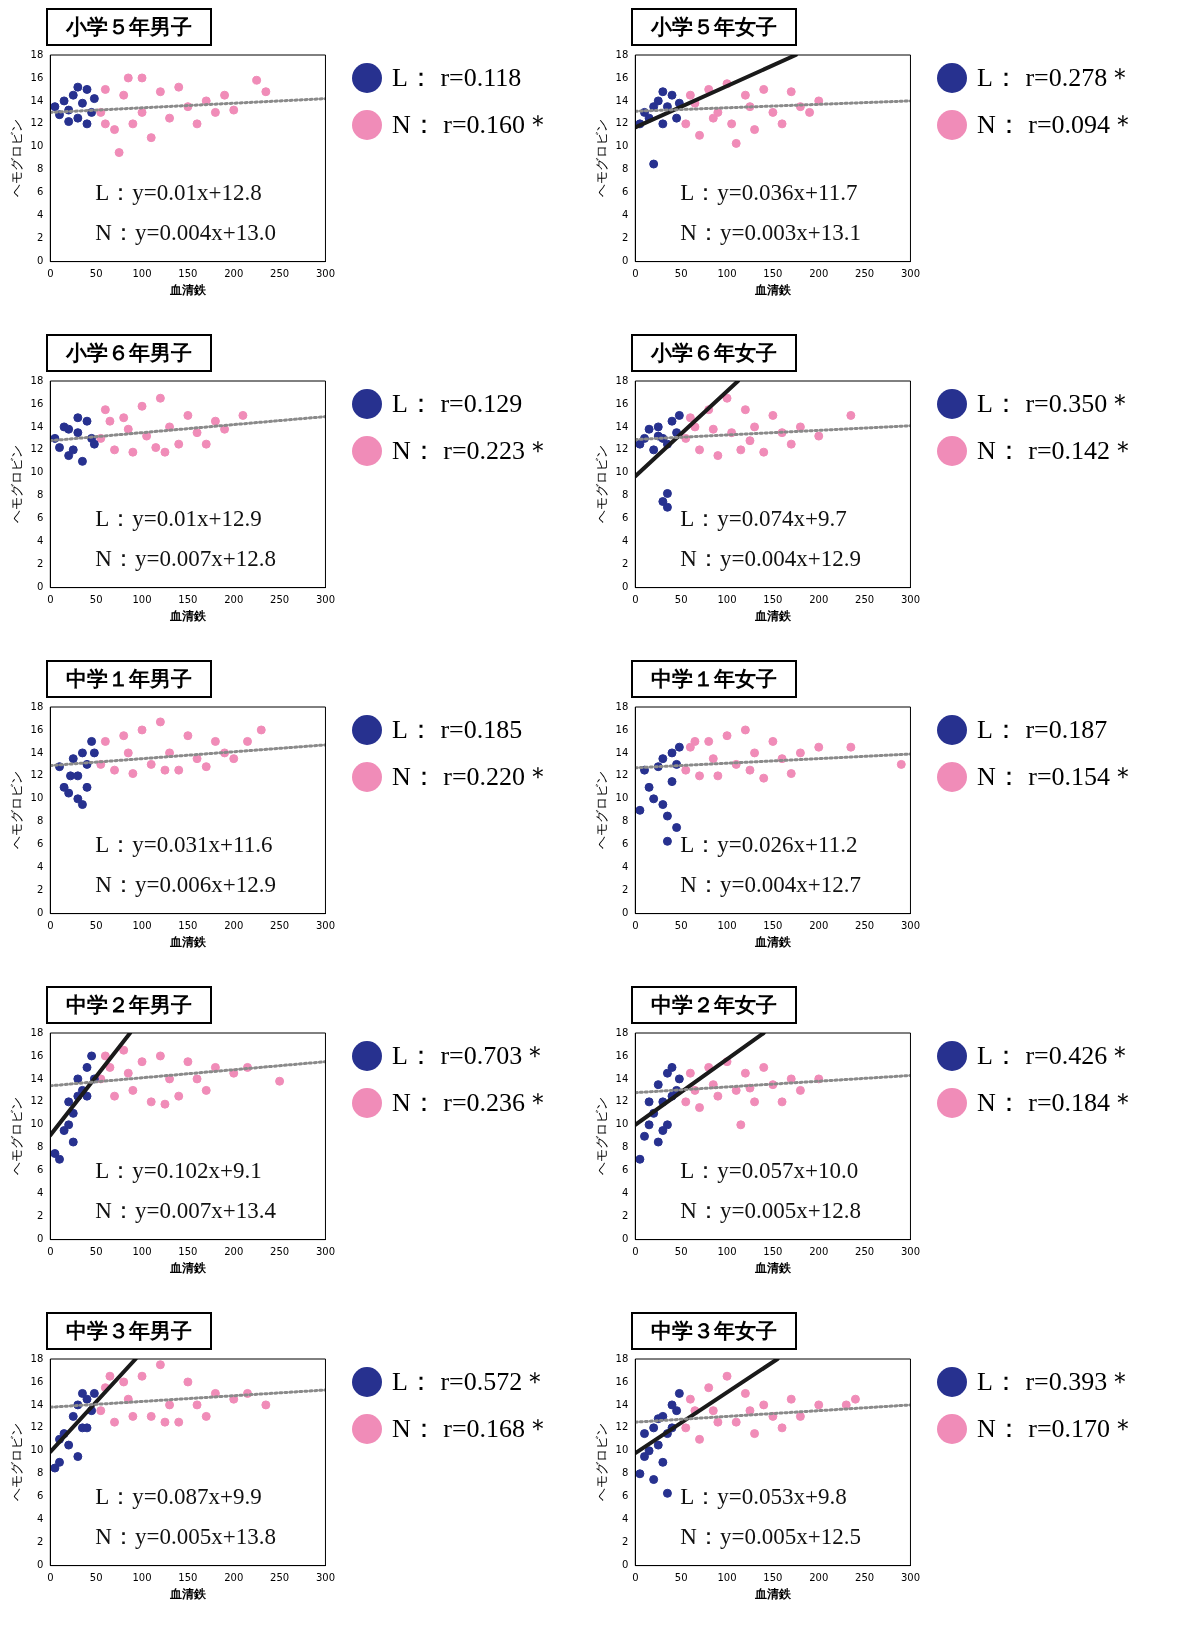 This screenshot has width=1177, height=1647. What do you see at coordinates (1055, 1056) in the screenshot?
I see `legend-label: L： r=0.426＊` at bounding box center [1055, 1056].